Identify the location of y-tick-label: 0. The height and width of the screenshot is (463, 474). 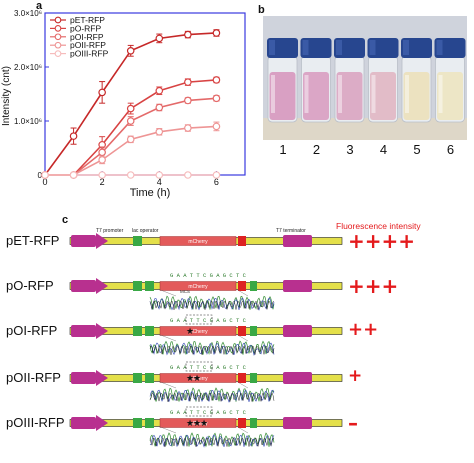
(40, 175).